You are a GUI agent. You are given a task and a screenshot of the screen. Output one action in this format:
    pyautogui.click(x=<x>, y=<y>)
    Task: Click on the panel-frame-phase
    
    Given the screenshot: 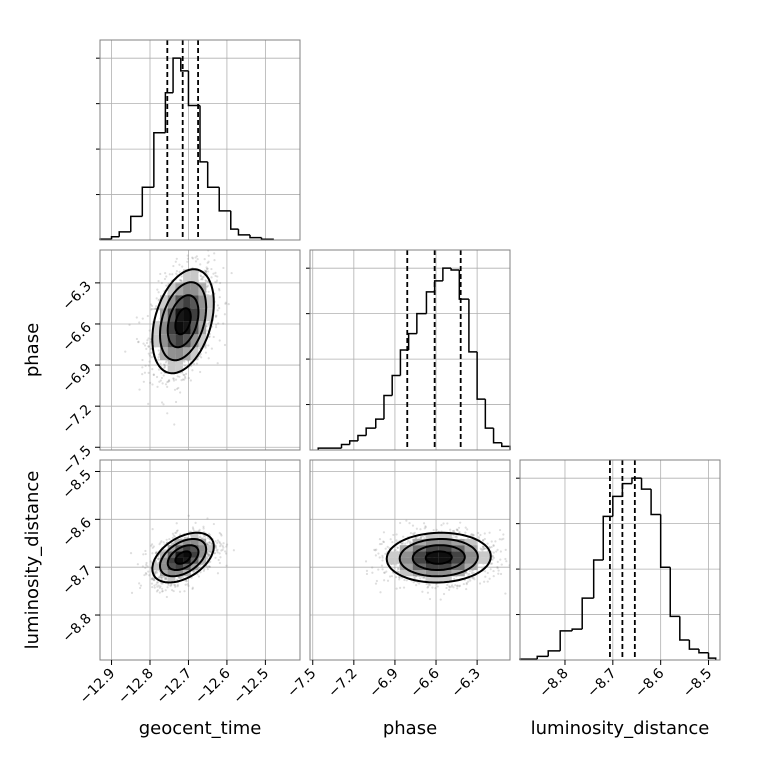 What is the action you would take?
    pyautogui.click(x=410, y=350)
    